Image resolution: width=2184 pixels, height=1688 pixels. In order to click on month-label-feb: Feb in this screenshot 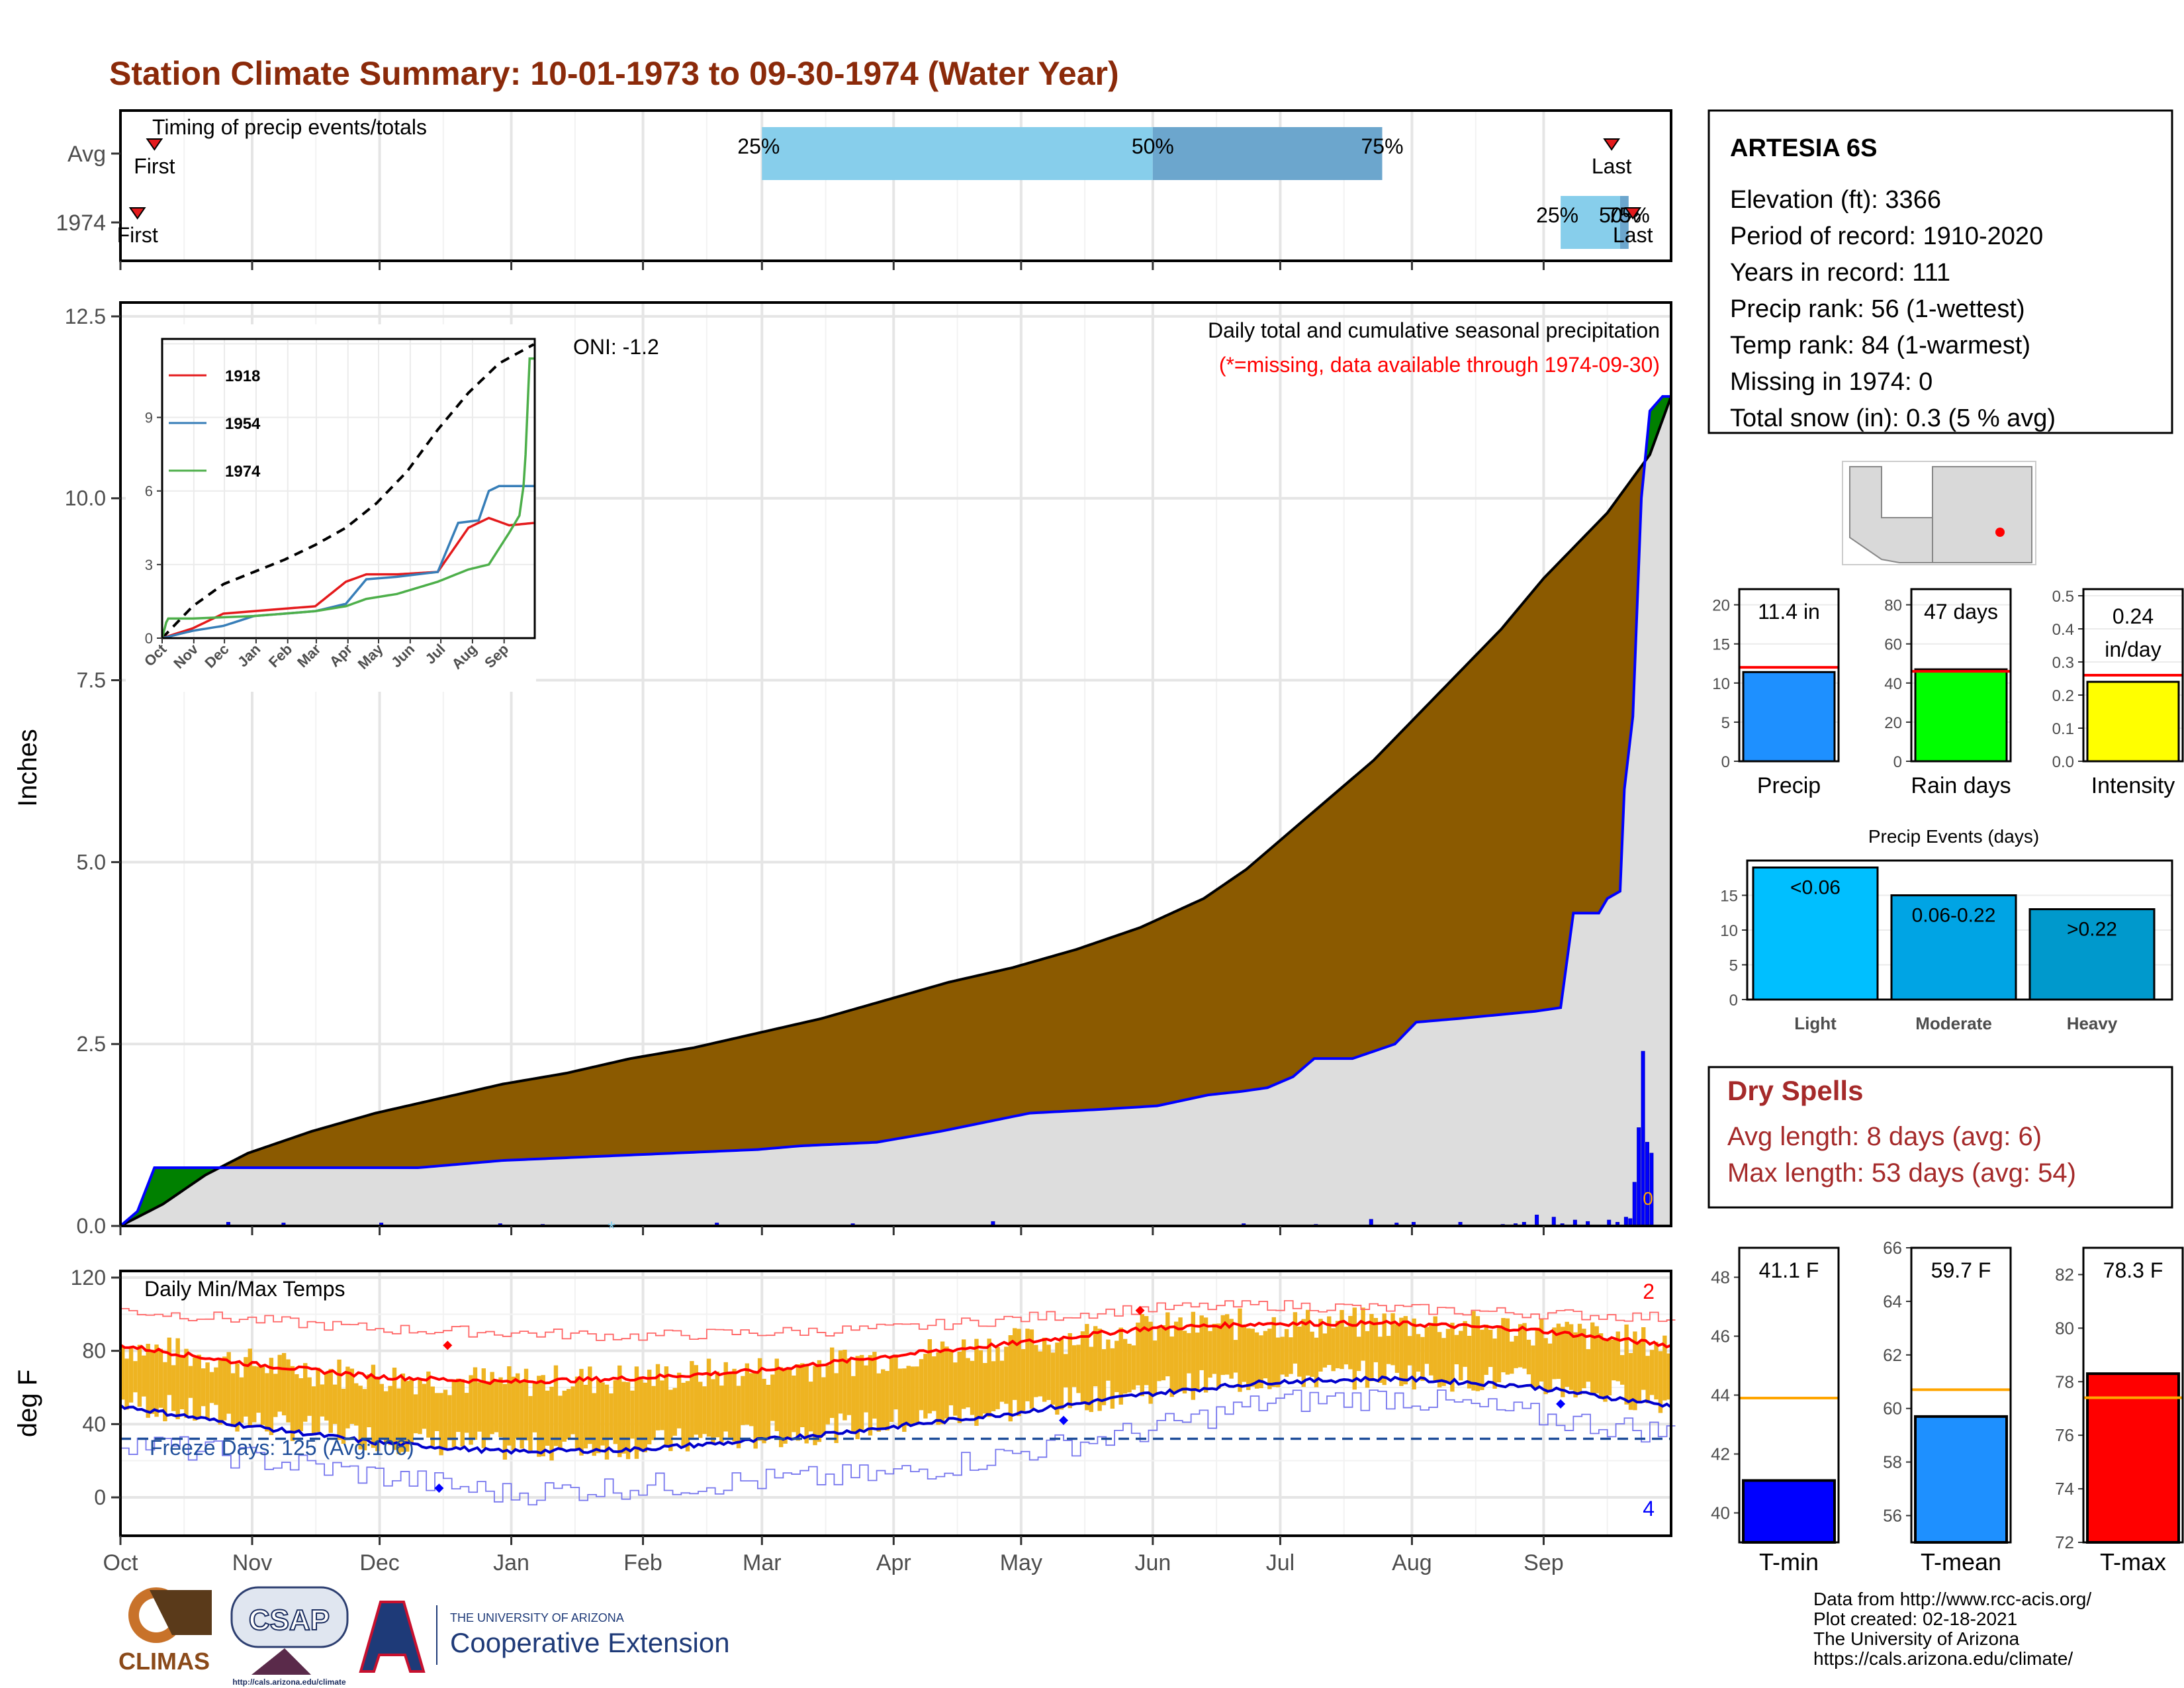, I will do `click(643, 1562)`.